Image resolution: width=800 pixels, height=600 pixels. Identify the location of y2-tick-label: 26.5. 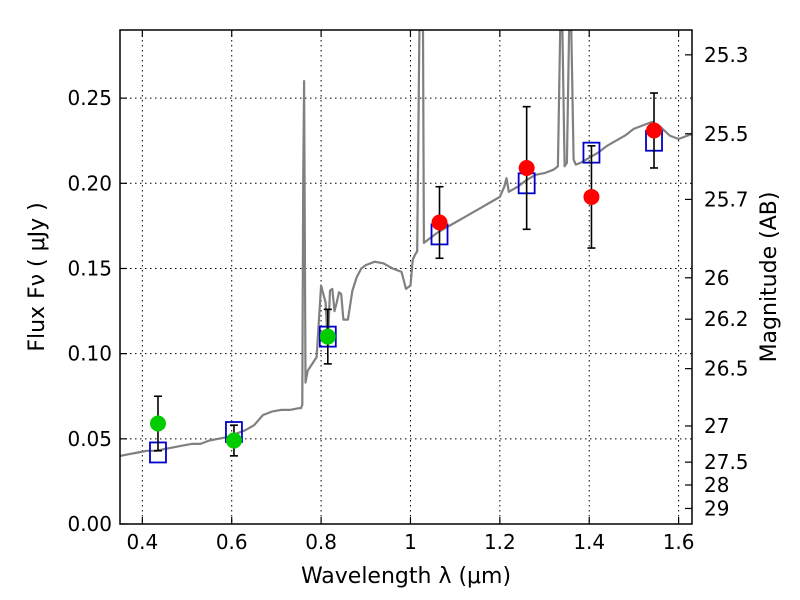
(726, 369).